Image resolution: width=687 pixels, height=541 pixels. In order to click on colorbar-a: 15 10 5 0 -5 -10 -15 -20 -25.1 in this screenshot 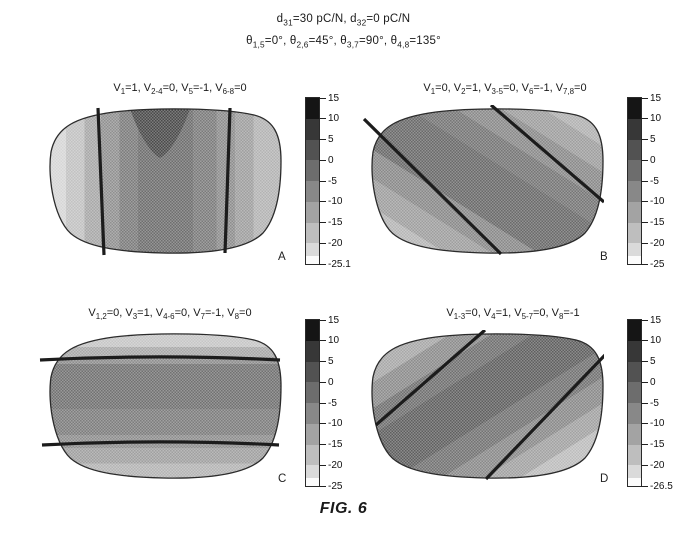, I will do `click(341, 181)`.